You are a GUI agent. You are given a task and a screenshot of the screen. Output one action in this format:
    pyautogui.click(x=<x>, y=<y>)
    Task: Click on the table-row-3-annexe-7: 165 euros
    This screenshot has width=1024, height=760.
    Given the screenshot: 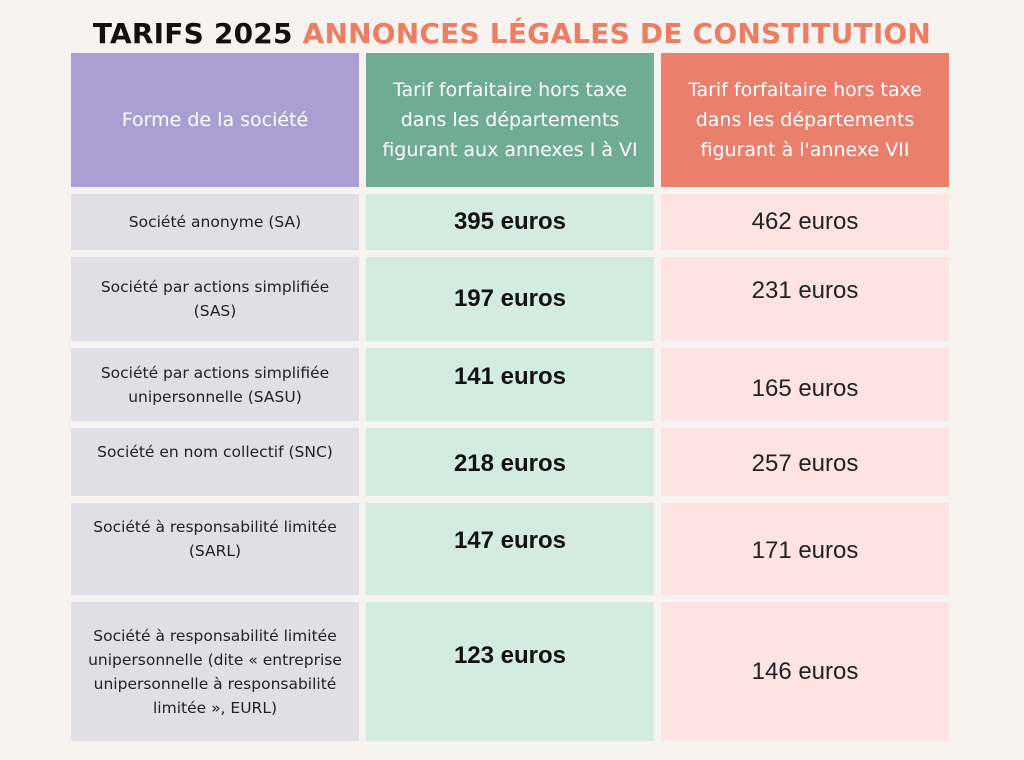 What is the action you would take?
    pyautogui.click(x=805, y=384)
    